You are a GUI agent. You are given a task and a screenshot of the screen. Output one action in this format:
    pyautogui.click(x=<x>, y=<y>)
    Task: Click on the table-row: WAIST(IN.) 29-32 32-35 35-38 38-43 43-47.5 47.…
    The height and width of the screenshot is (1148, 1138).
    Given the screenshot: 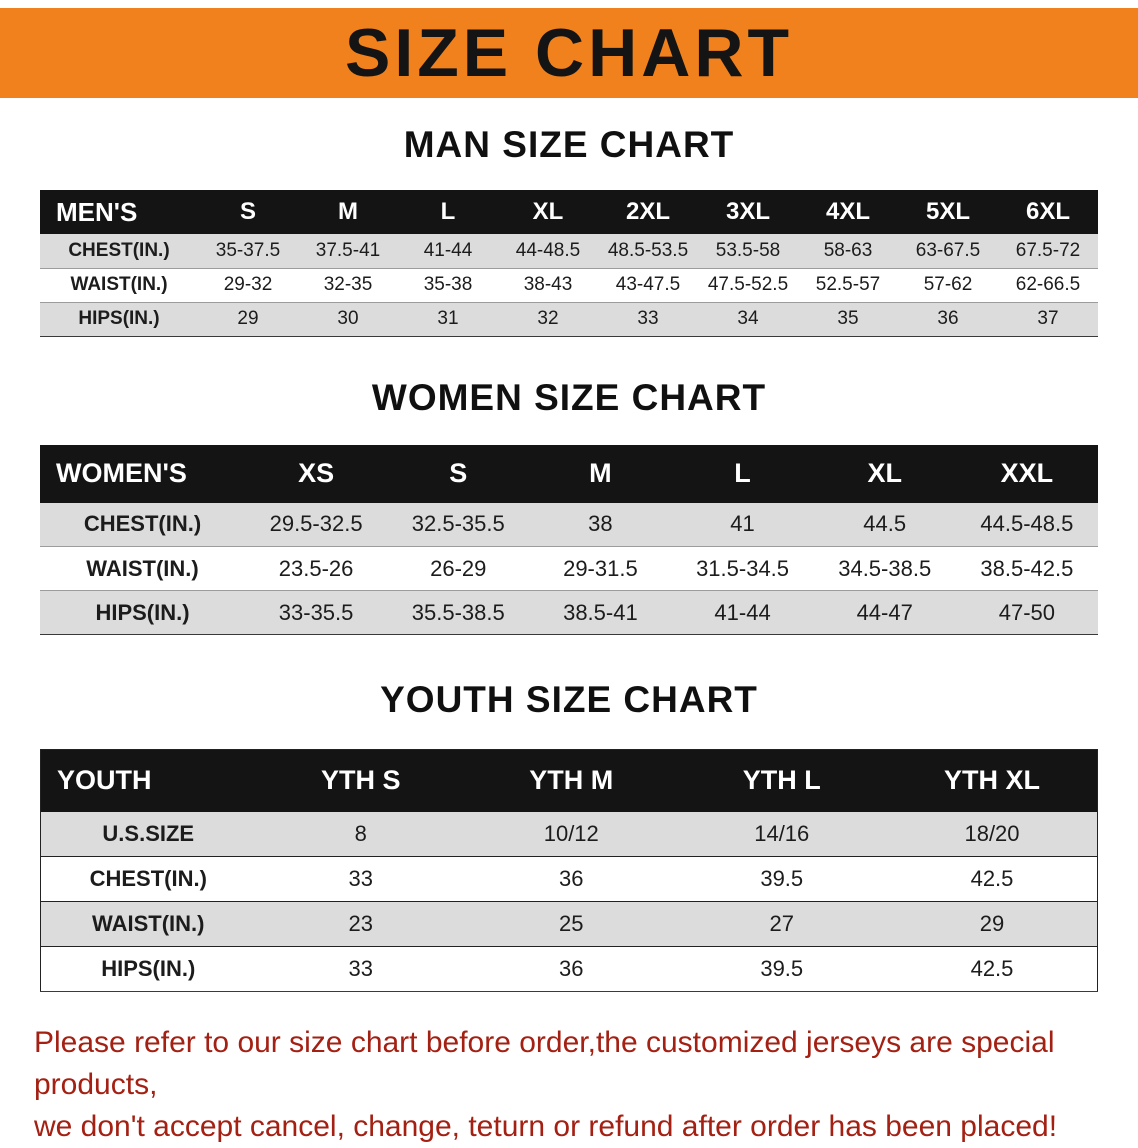 What is the action you would take?
    pyautogui.click(x=569, y=285)
    